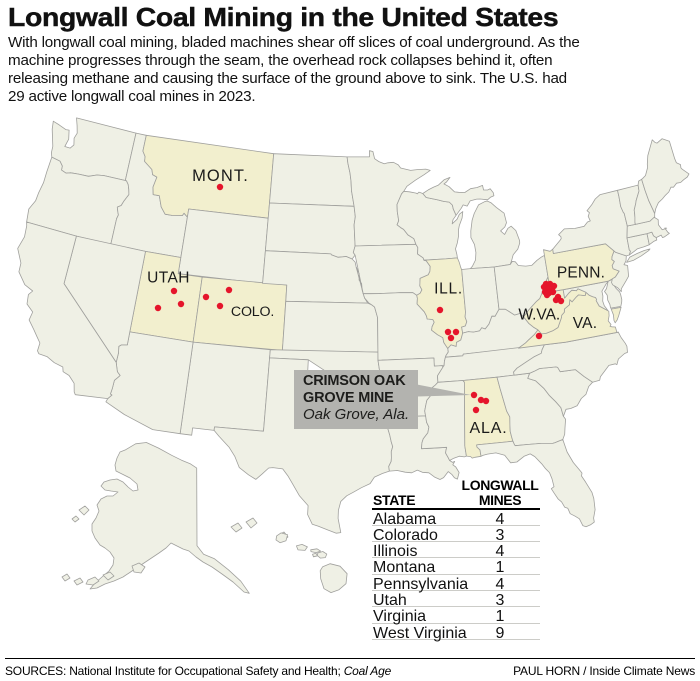  What do you see at coordinates (581, 273) in the screenshot?
I see `svg-text: PENN.` at bounding box center [581, 273].